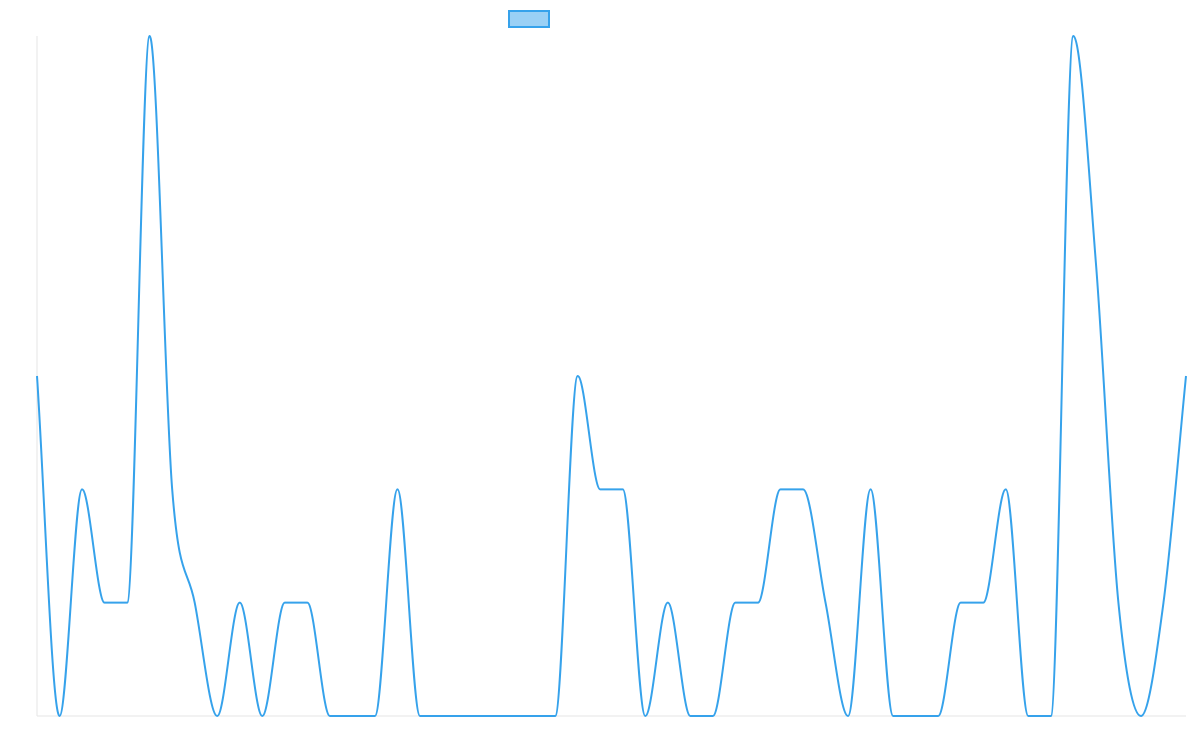 The image size is (1200, 750). What do you see at coordinates (529, 19) in the screenshot?
I see `legend-swatch` at bounding box center [529, 19].